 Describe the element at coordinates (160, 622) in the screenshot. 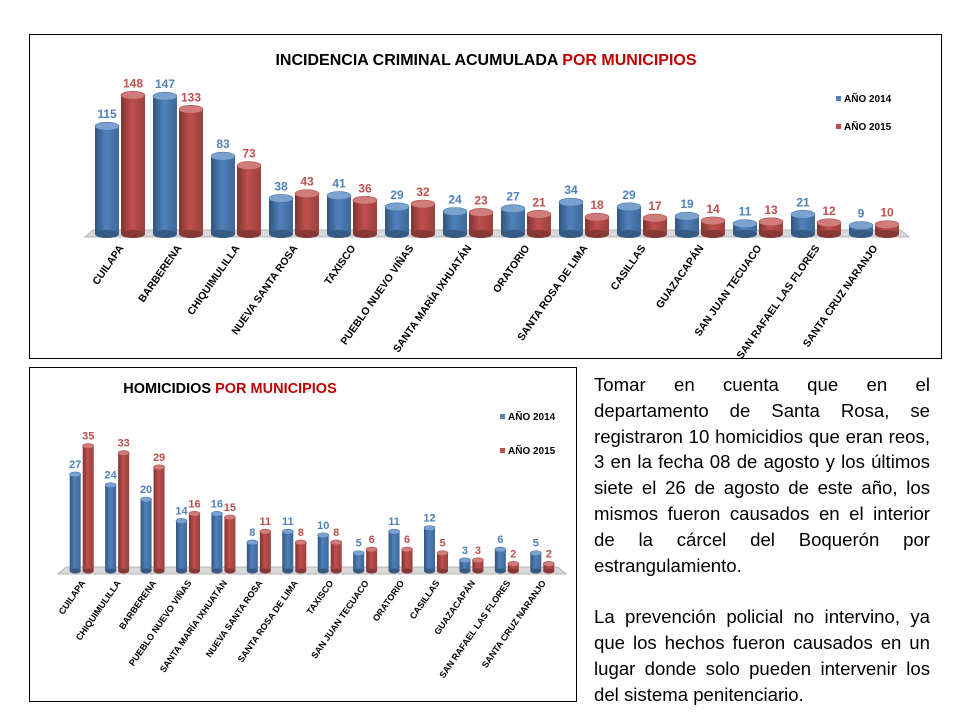

I see `category-label: PUEBLO NUEVO VIÑAS` at that location.